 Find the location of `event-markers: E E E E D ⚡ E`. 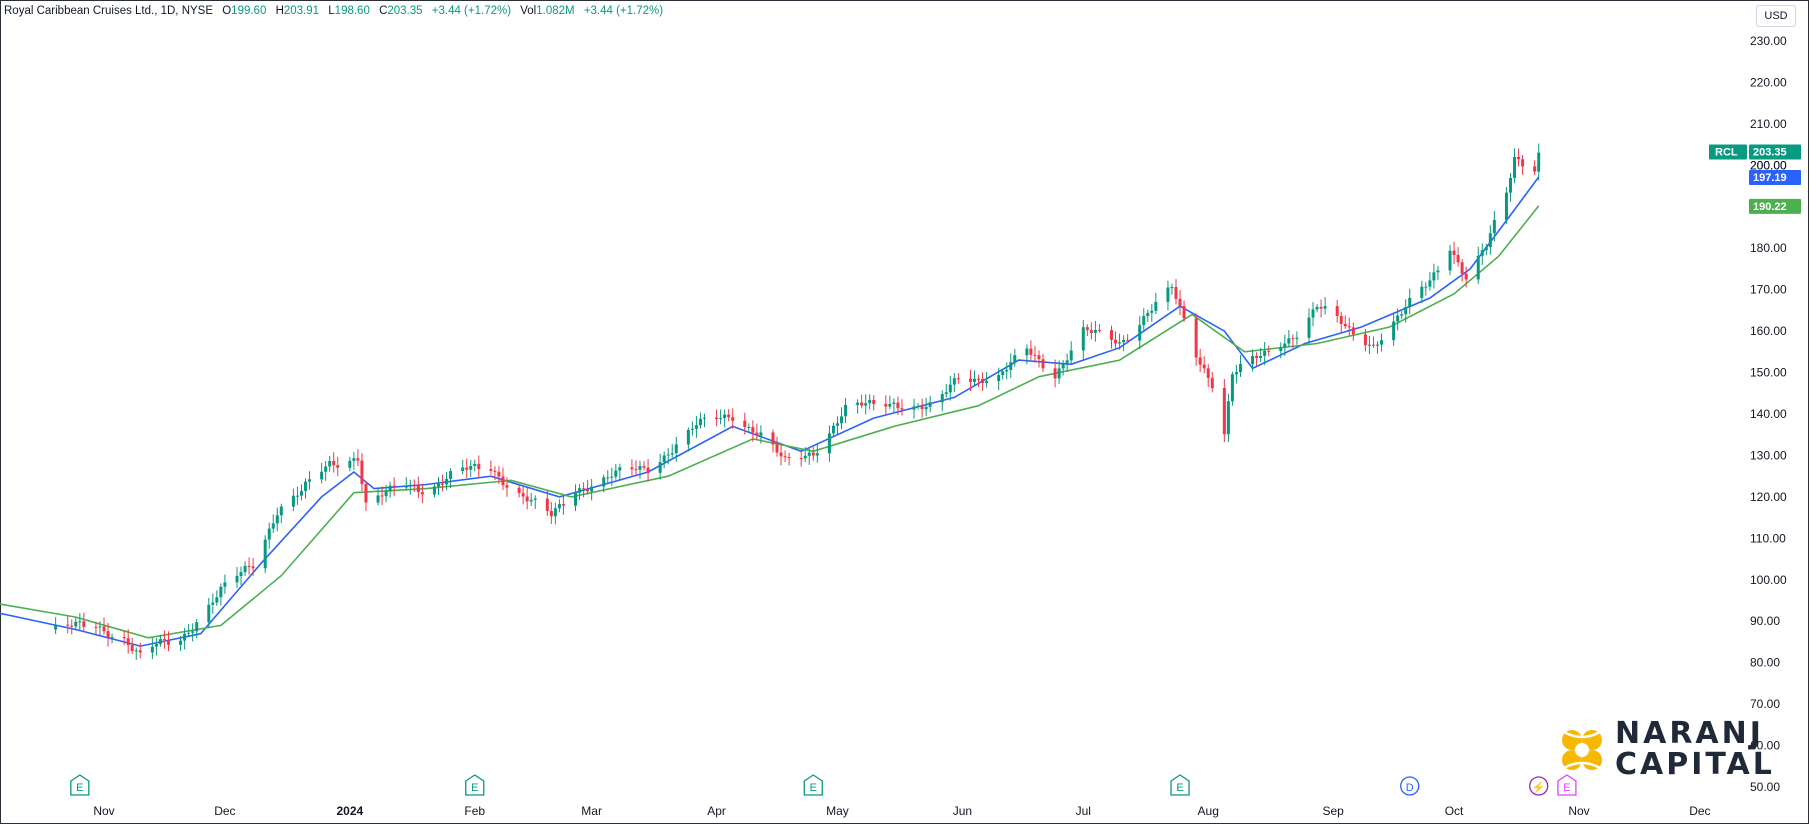

event-markers: E E E E D ⚡ E is located at coordinates (823, 785).